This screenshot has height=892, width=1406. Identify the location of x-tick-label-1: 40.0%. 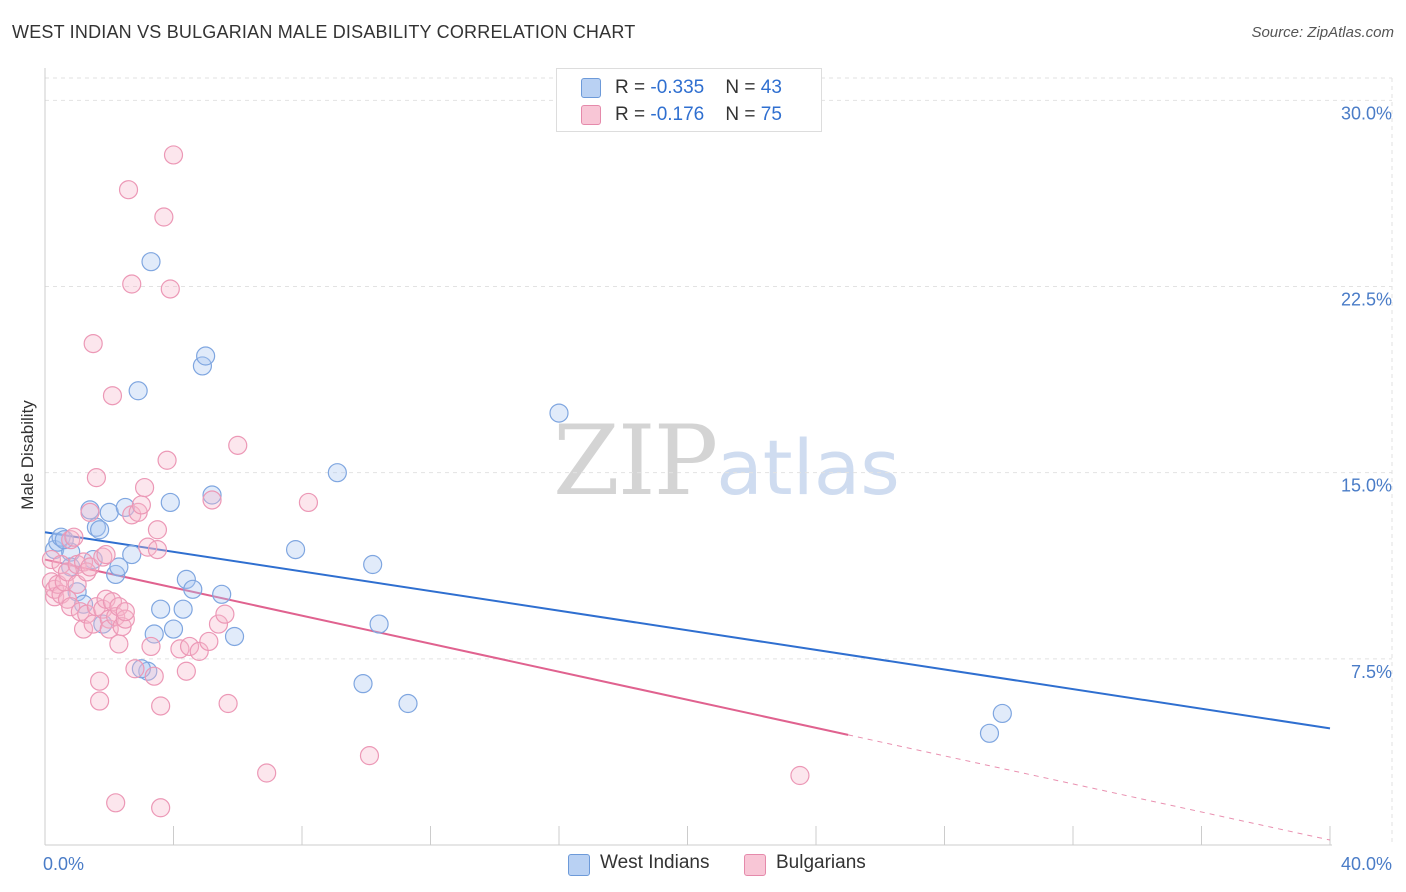
(1366, 864).